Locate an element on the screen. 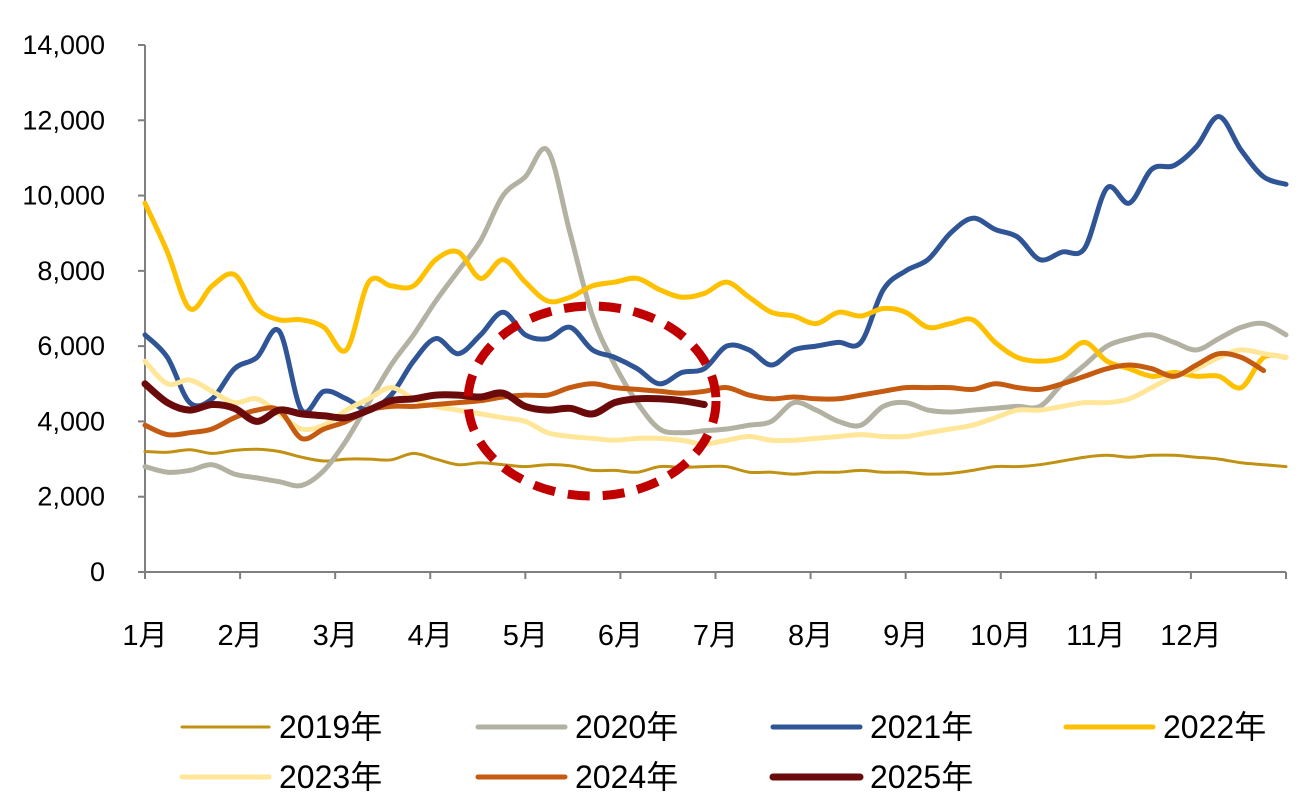 This screenshot has width=1302, height=810. x-tick-label: 5月 is located at coordinates (525, 636).